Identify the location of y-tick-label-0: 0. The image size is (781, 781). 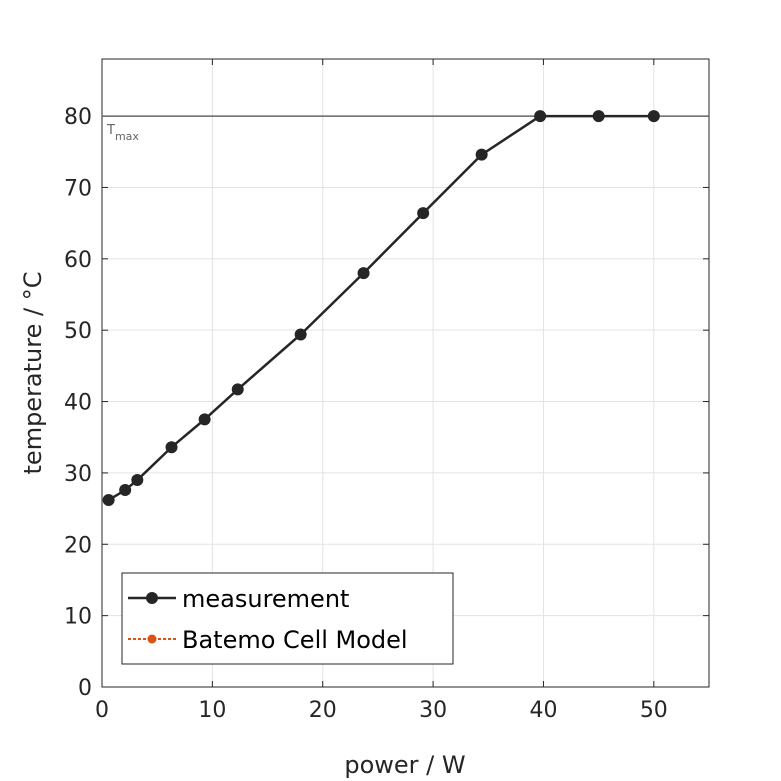
(85, 688).